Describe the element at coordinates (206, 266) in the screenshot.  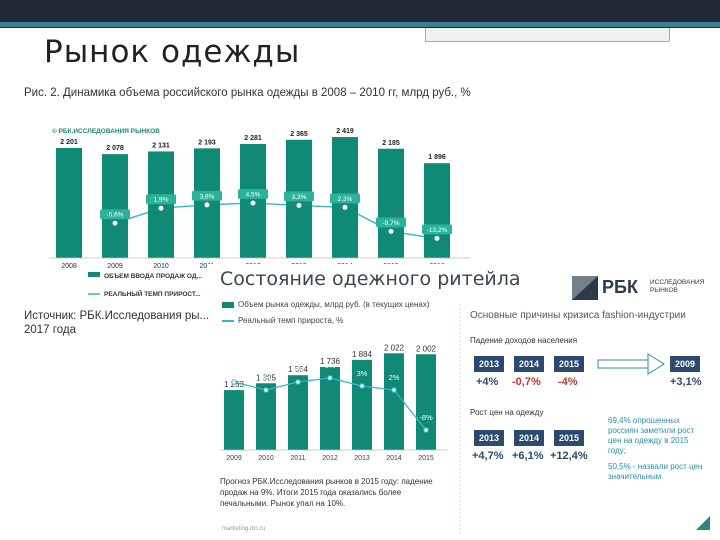
I see `x-label-2011: 2011` at that location.